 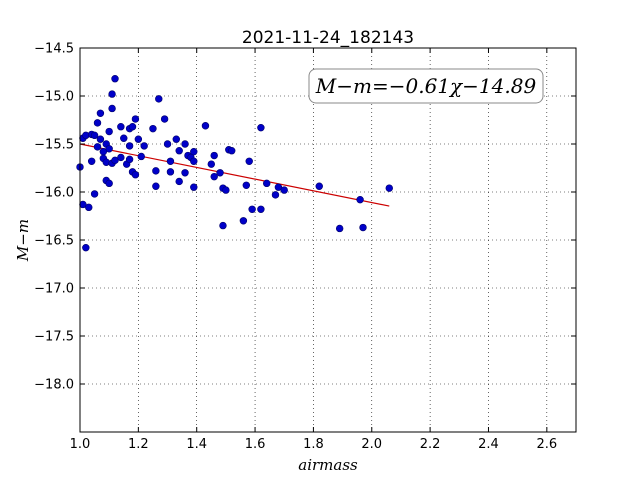 What do you see at coordinates (54, 49) in the screenshot?
I see `y-tick-label: −14.5` at bounding box center [54, 49].